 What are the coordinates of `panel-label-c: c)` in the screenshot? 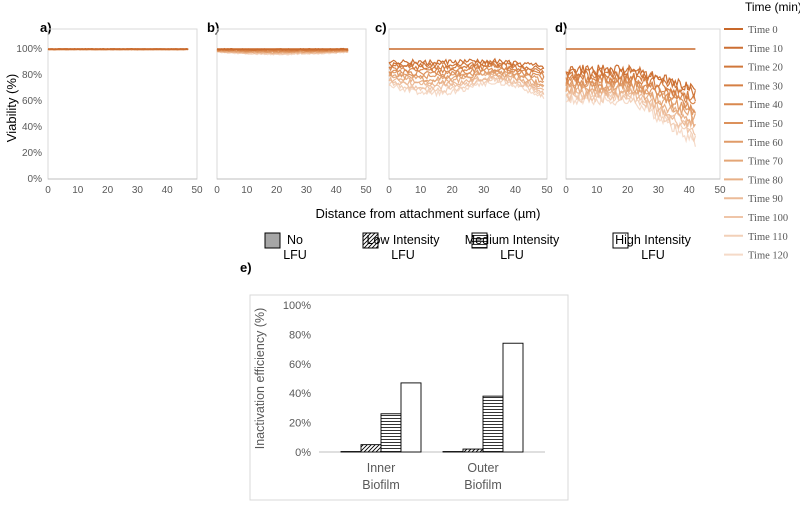 It's located at (381, 27).